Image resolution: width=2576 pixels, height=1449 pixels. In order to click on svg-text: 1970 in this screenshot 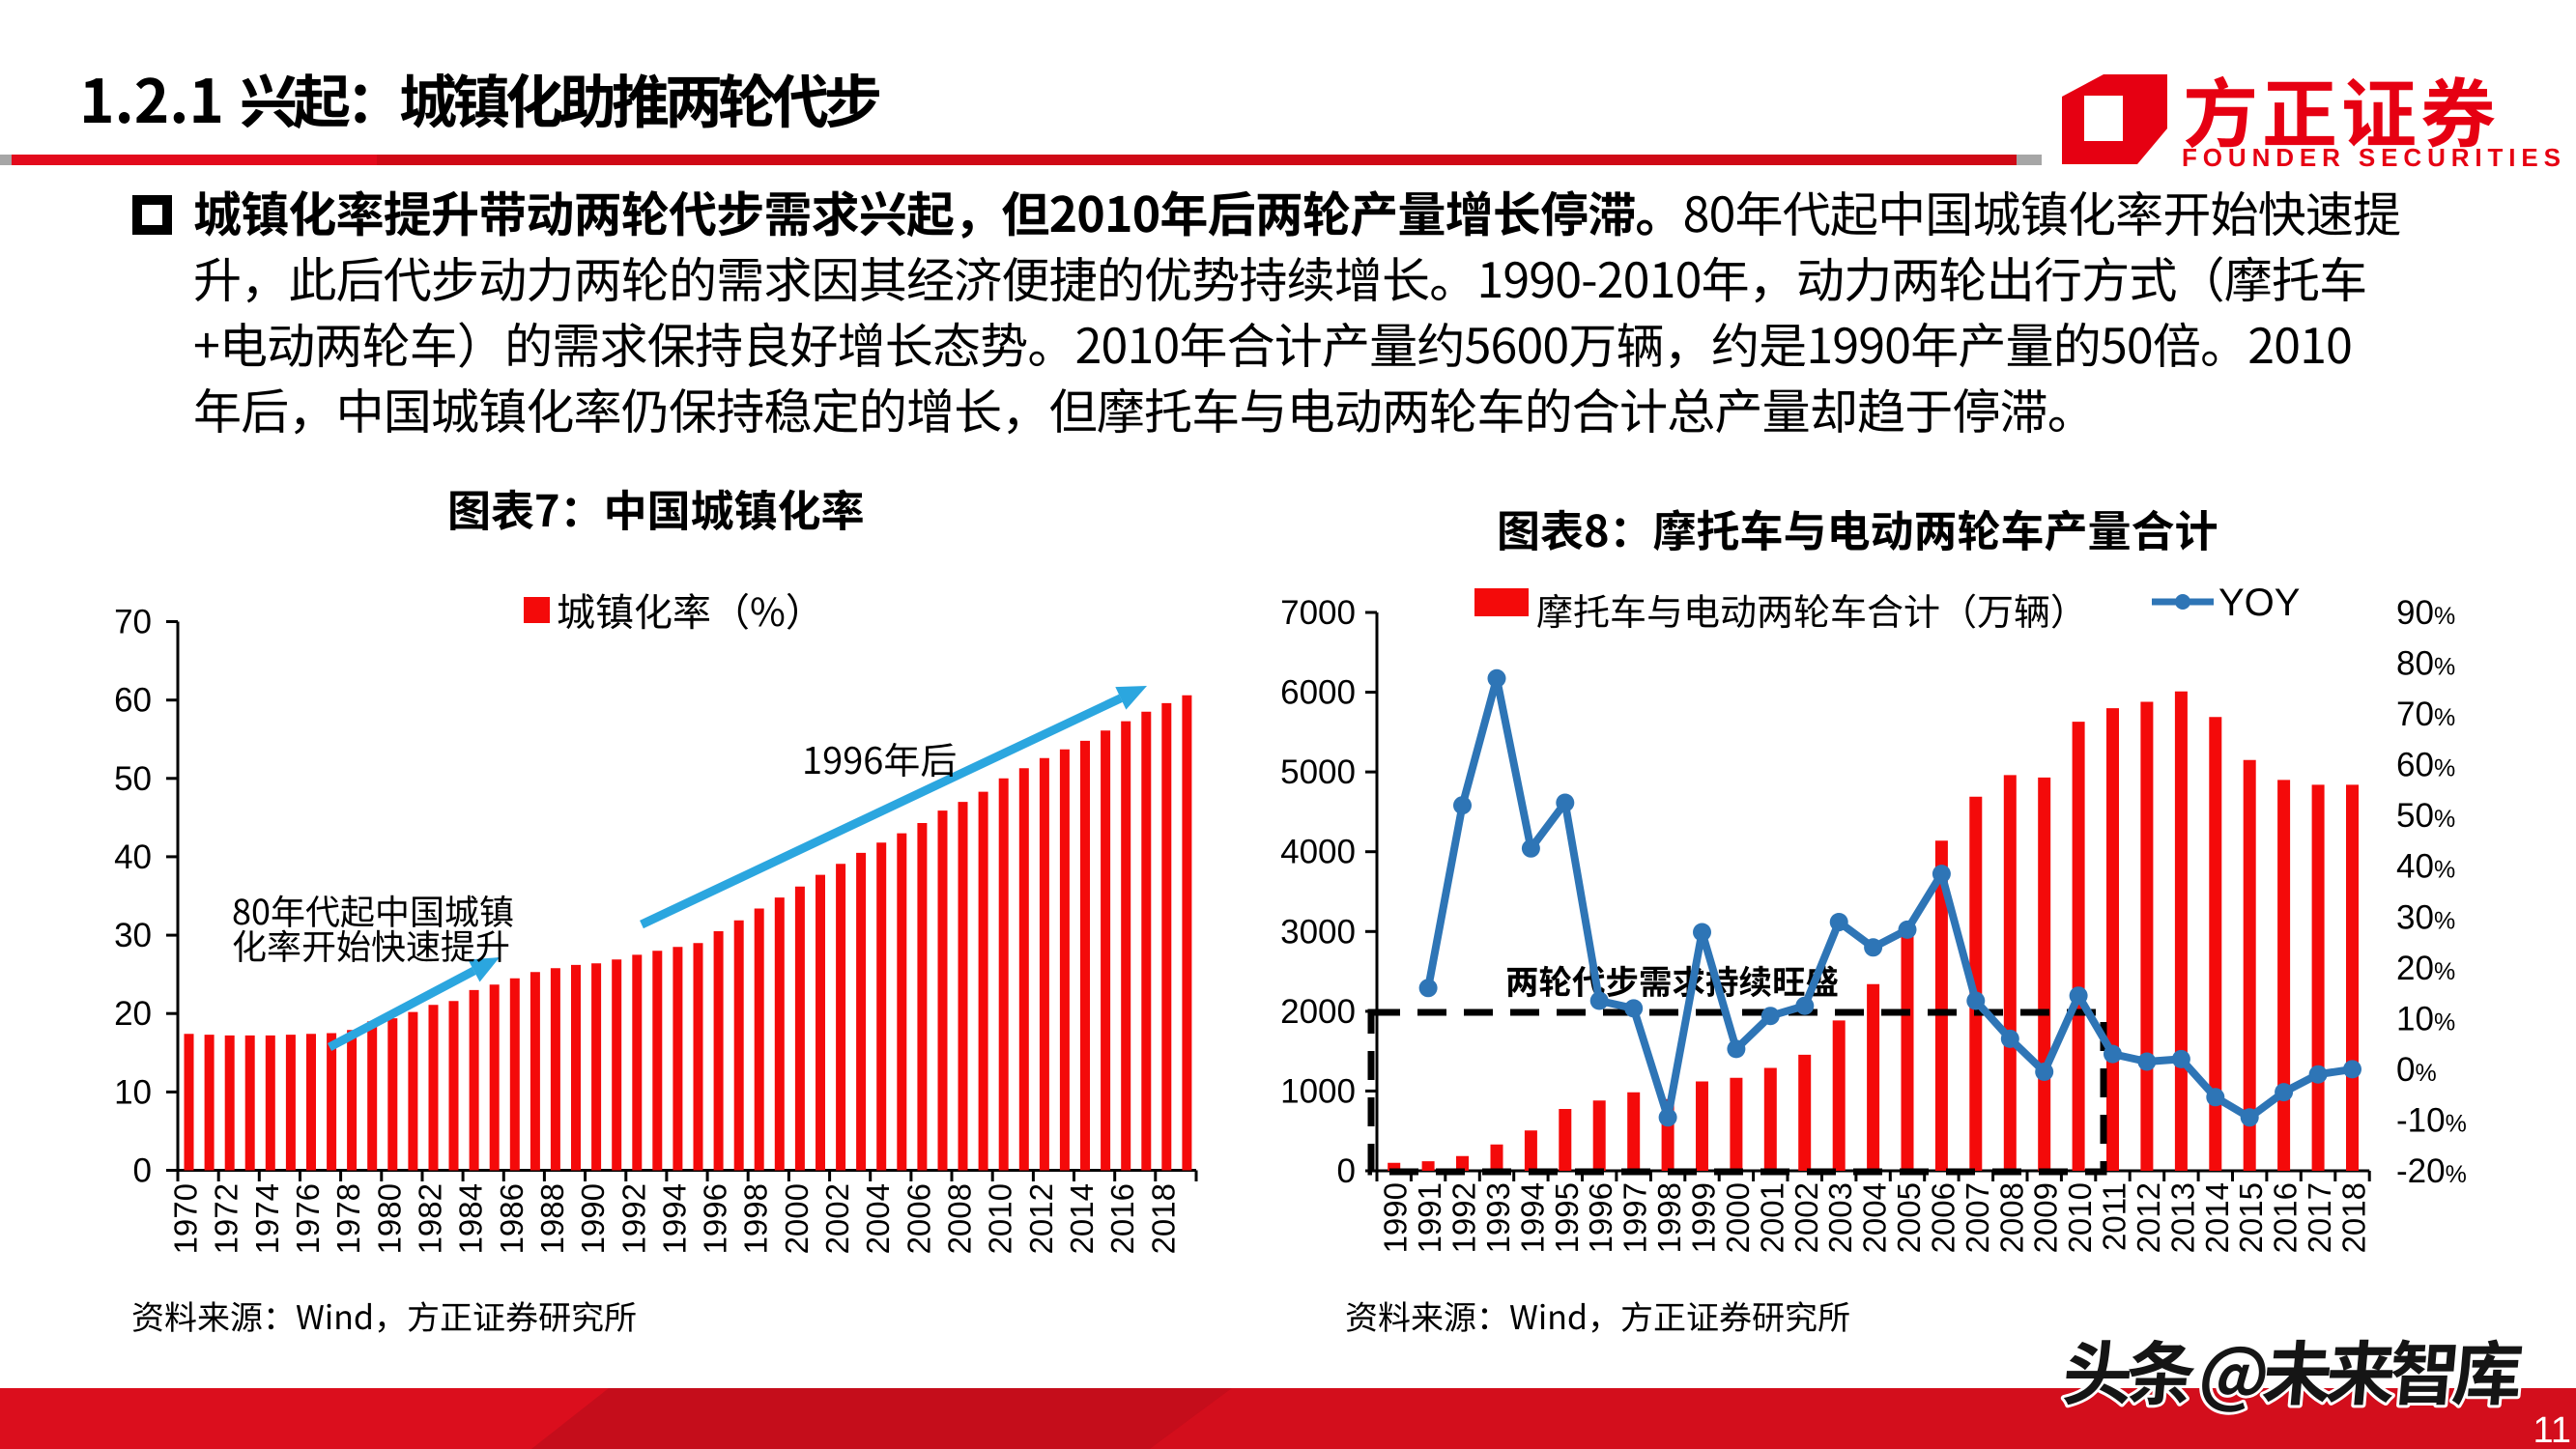, I will do `click(186, 1218)`.